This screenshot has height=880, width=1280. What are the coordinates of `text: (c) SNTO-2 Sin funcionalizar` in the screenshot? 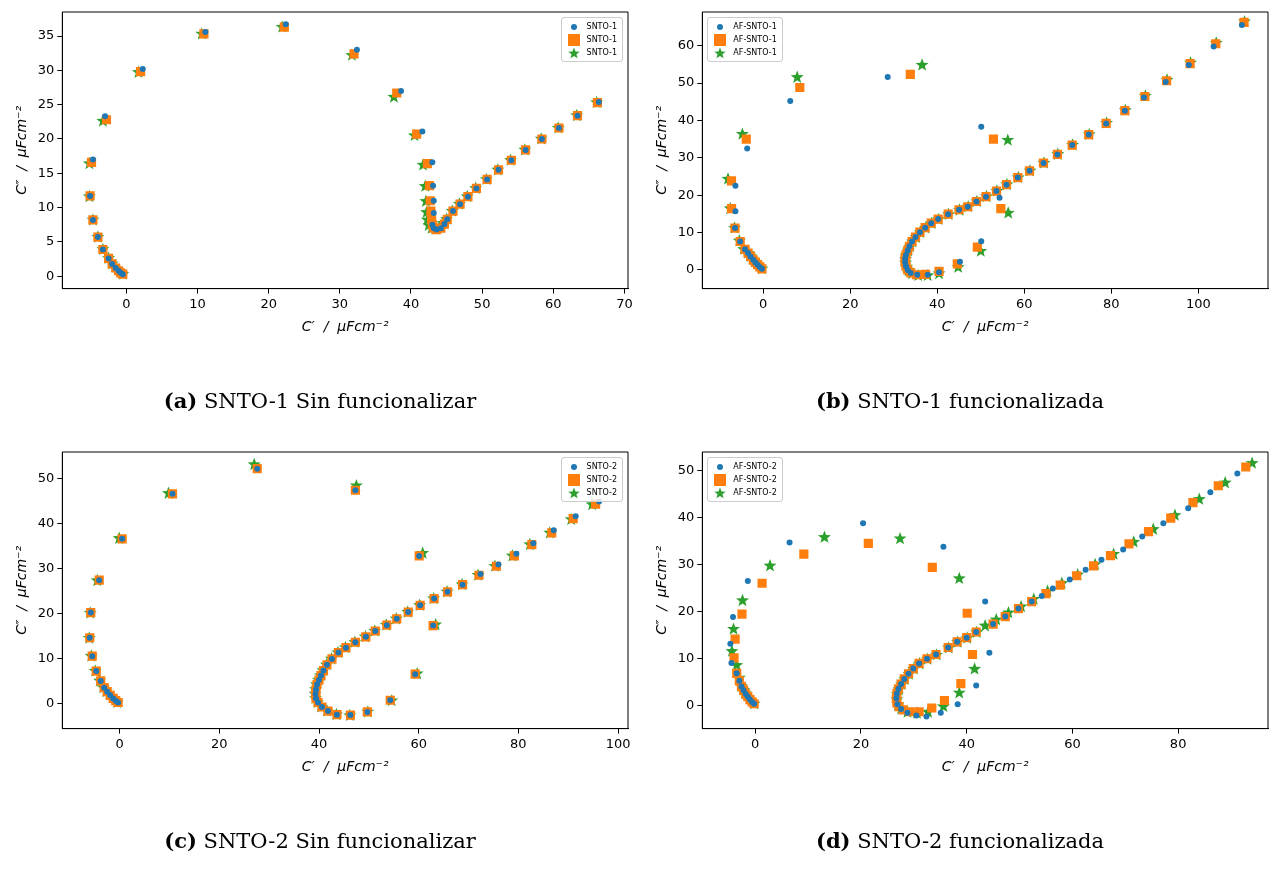 It's located at (320, 840).